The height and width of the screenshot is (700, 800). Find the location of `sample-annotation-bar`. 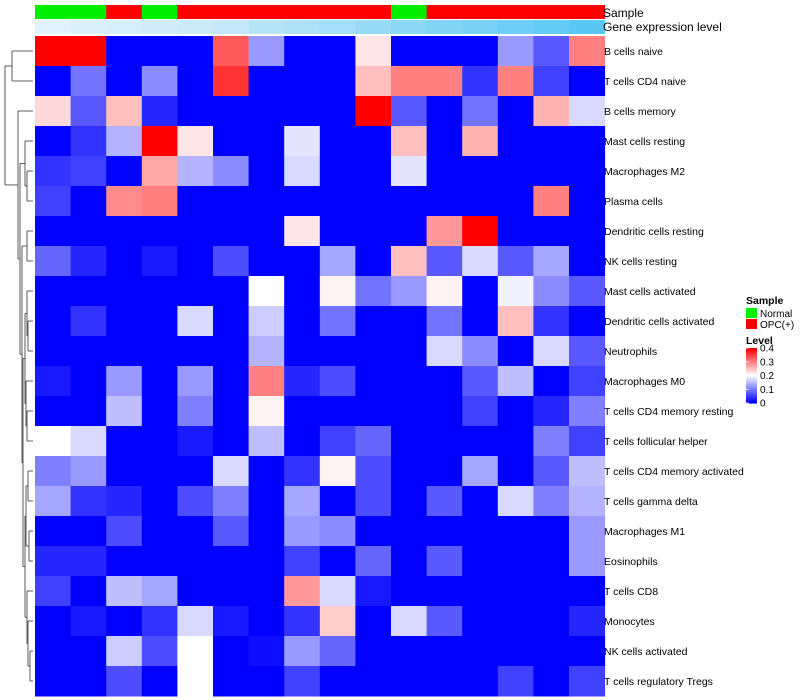

sample-annotation-bar is located at coordinates (320, 12).